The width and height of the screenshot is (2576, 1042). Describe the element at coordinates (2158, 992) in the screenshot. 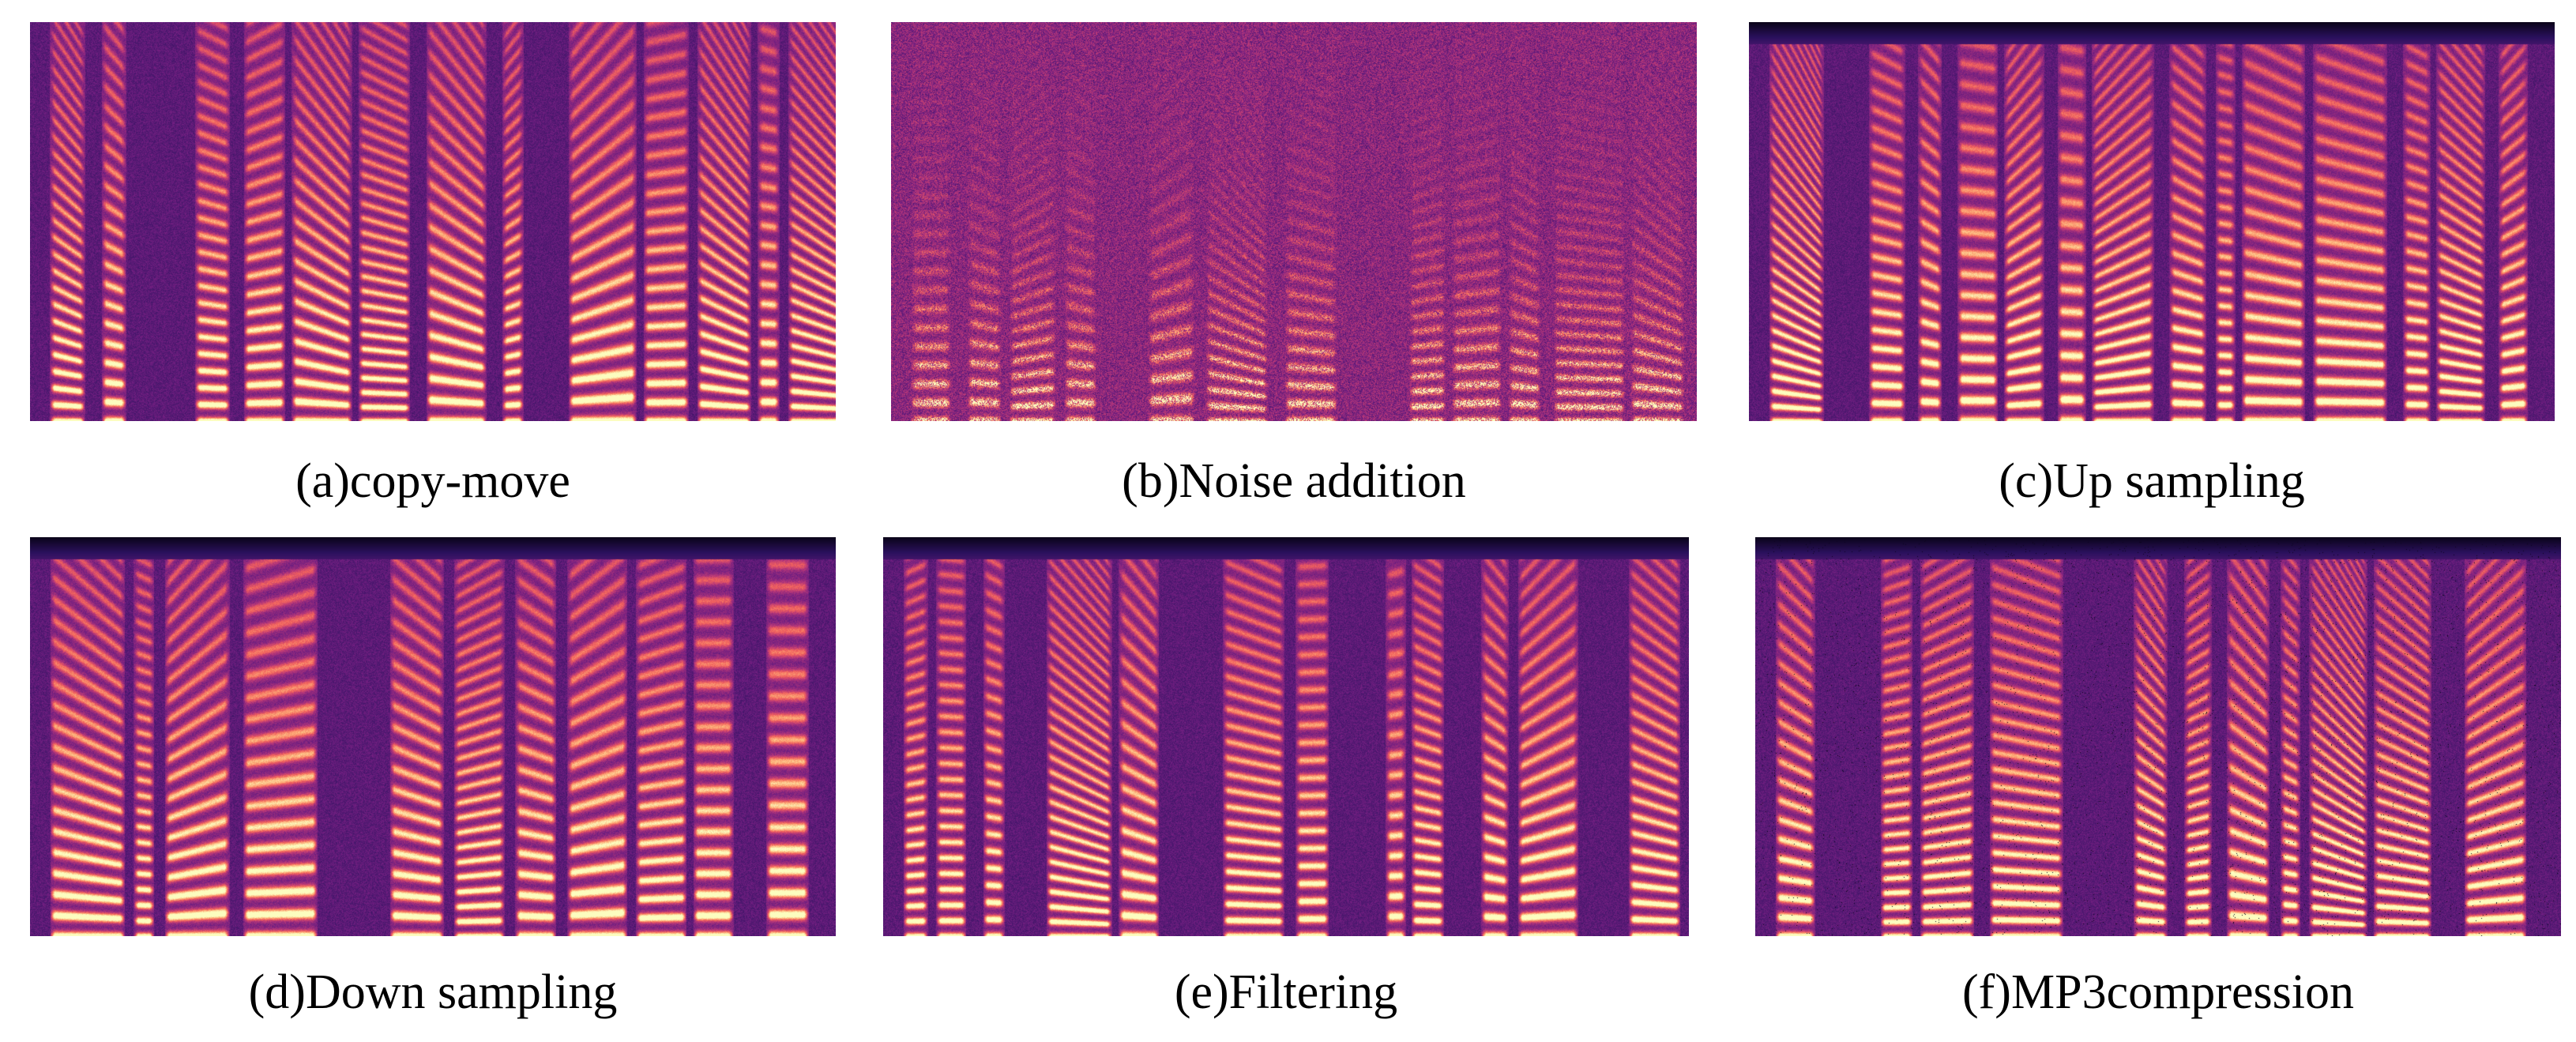

I see `caption-f: (f)MP3compression` at that location.